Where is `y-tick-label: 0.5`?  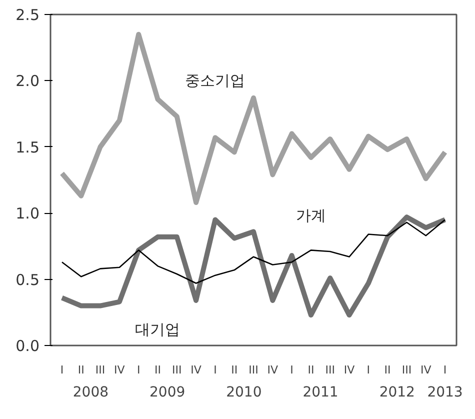
y-tick-label: 0.5 is located at coordinates (28, 279).